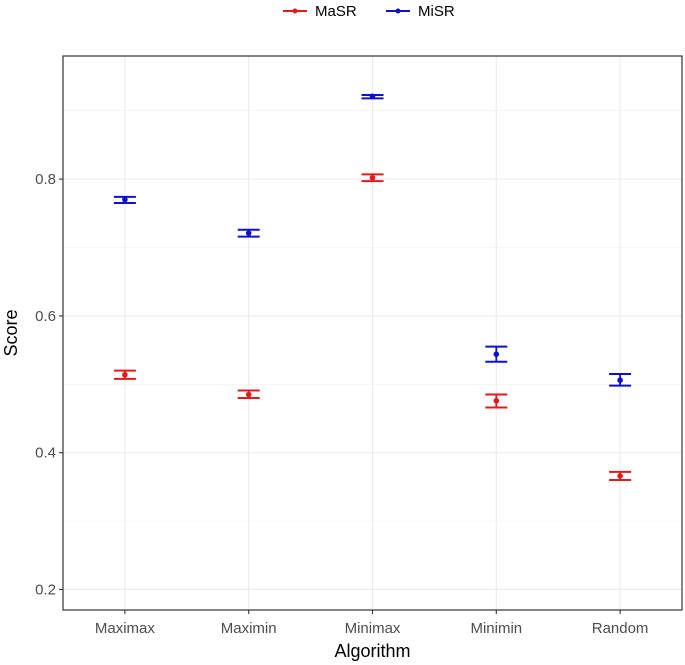 Image resolution: width=685 pixels, height=665 pixels. Describe the element at coordinates (11, 332) in the screenshot. I see `y-axis-title: Score` at that location.